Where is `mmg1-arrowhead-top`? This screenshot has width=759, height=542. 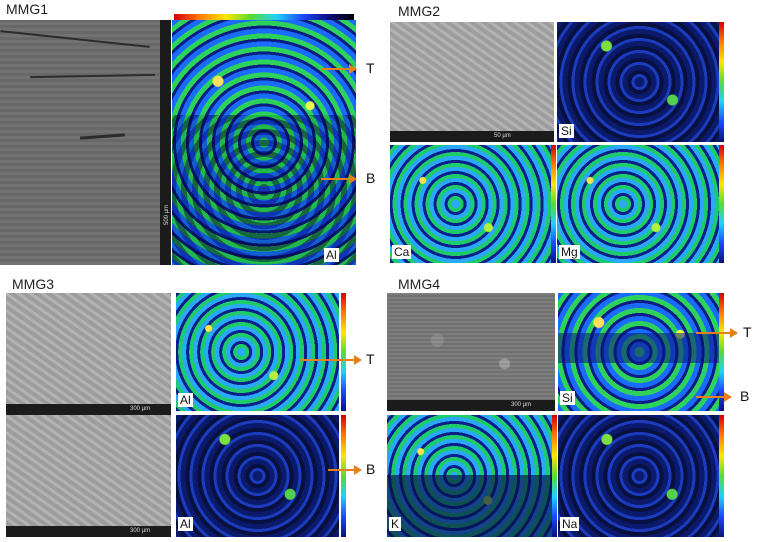 mmg1-arrowhead-top is located at coordinates (353, 69).